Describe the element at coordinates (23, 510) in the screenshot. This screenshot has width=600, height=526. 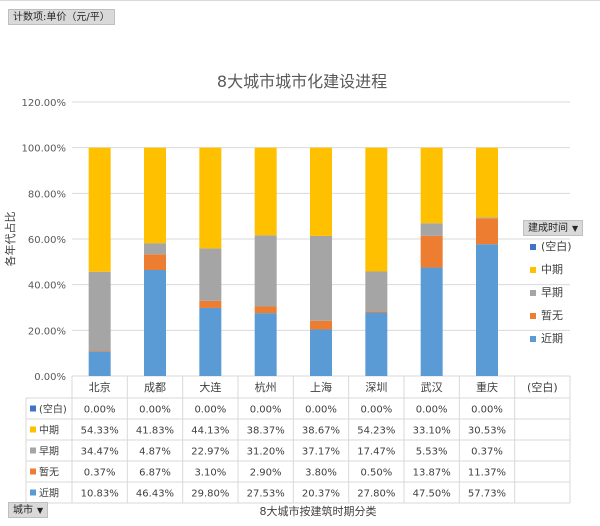
I see `row-field-label: 城市` at that location.